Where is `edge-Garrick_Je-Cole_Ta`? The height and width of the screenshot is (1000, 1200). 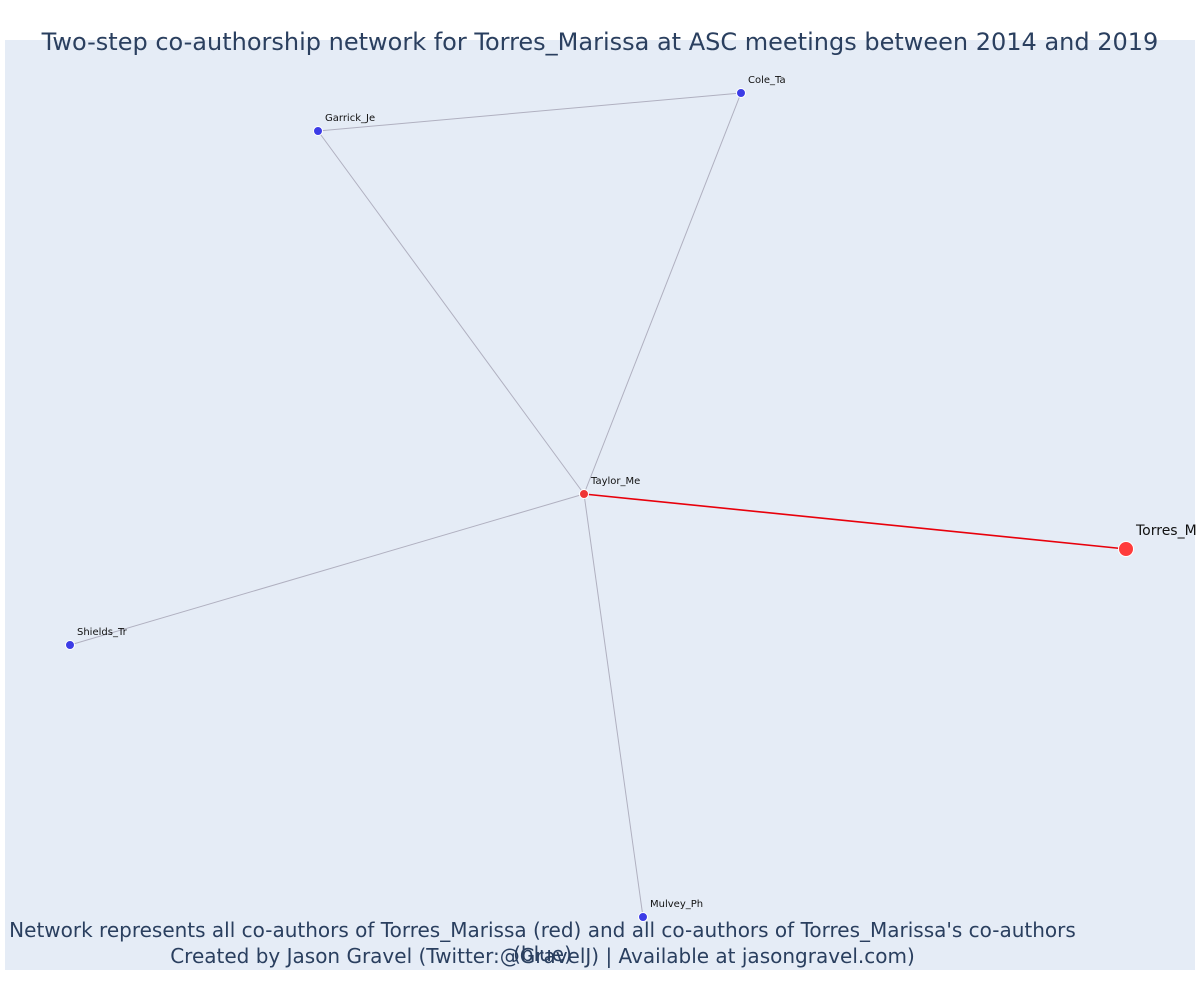 edge-Garrick_Je-Cole_Ta is located at coordinates (529, 112).